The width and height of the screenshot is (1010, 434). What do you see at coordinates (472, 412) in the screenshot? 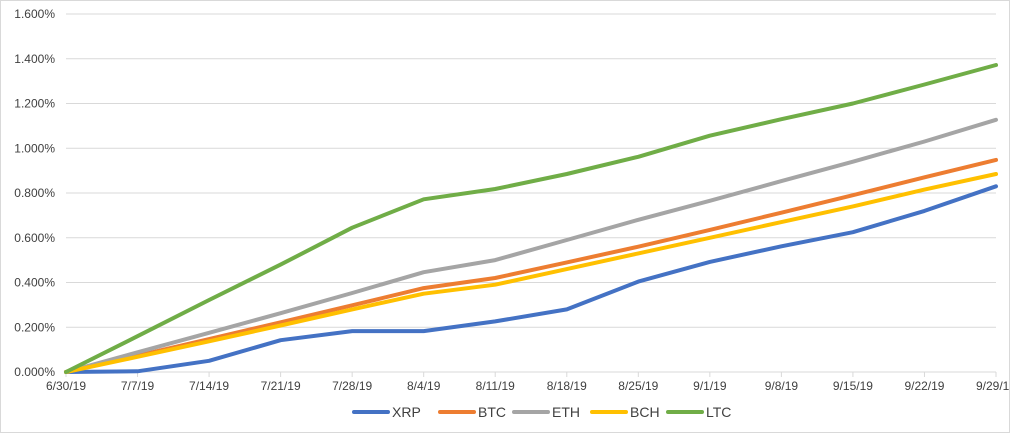
I see `legend-item-btc: BTC` at bounding box center [472, 412].